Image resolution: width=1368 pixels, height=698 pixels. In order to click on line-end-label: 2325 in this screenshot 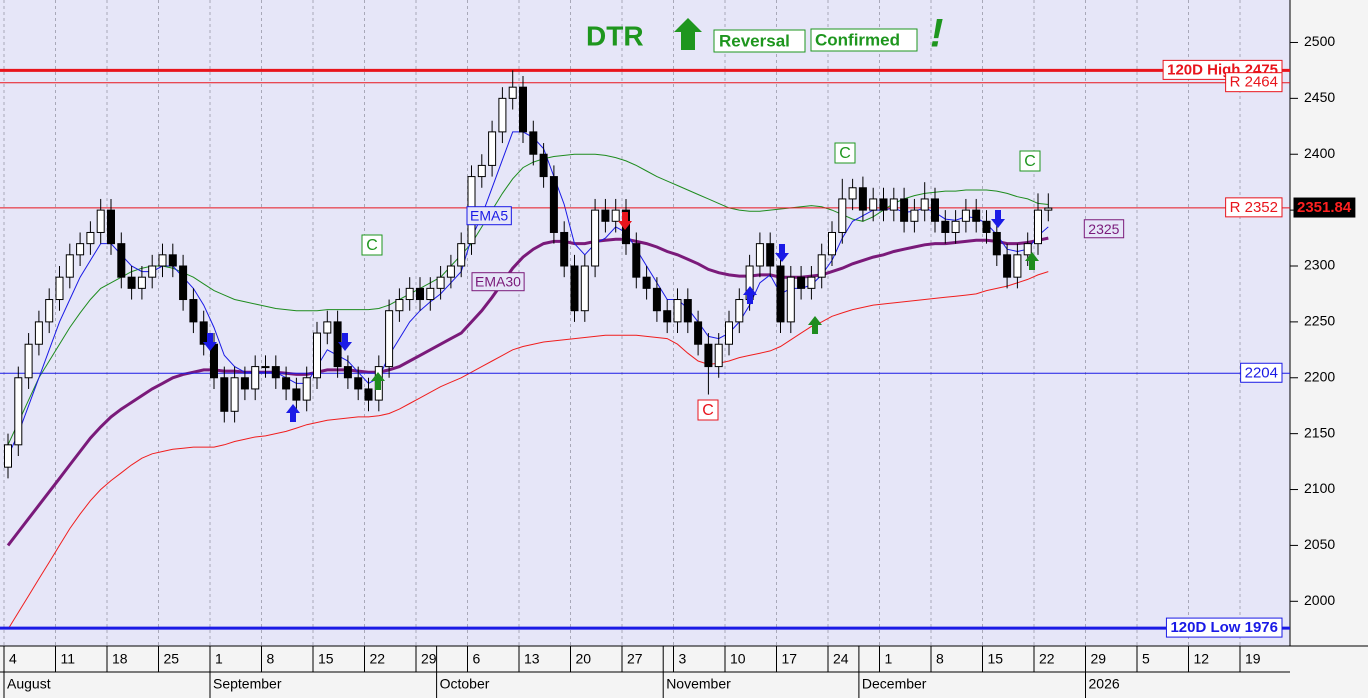, I will do `click(1103, 229)`.